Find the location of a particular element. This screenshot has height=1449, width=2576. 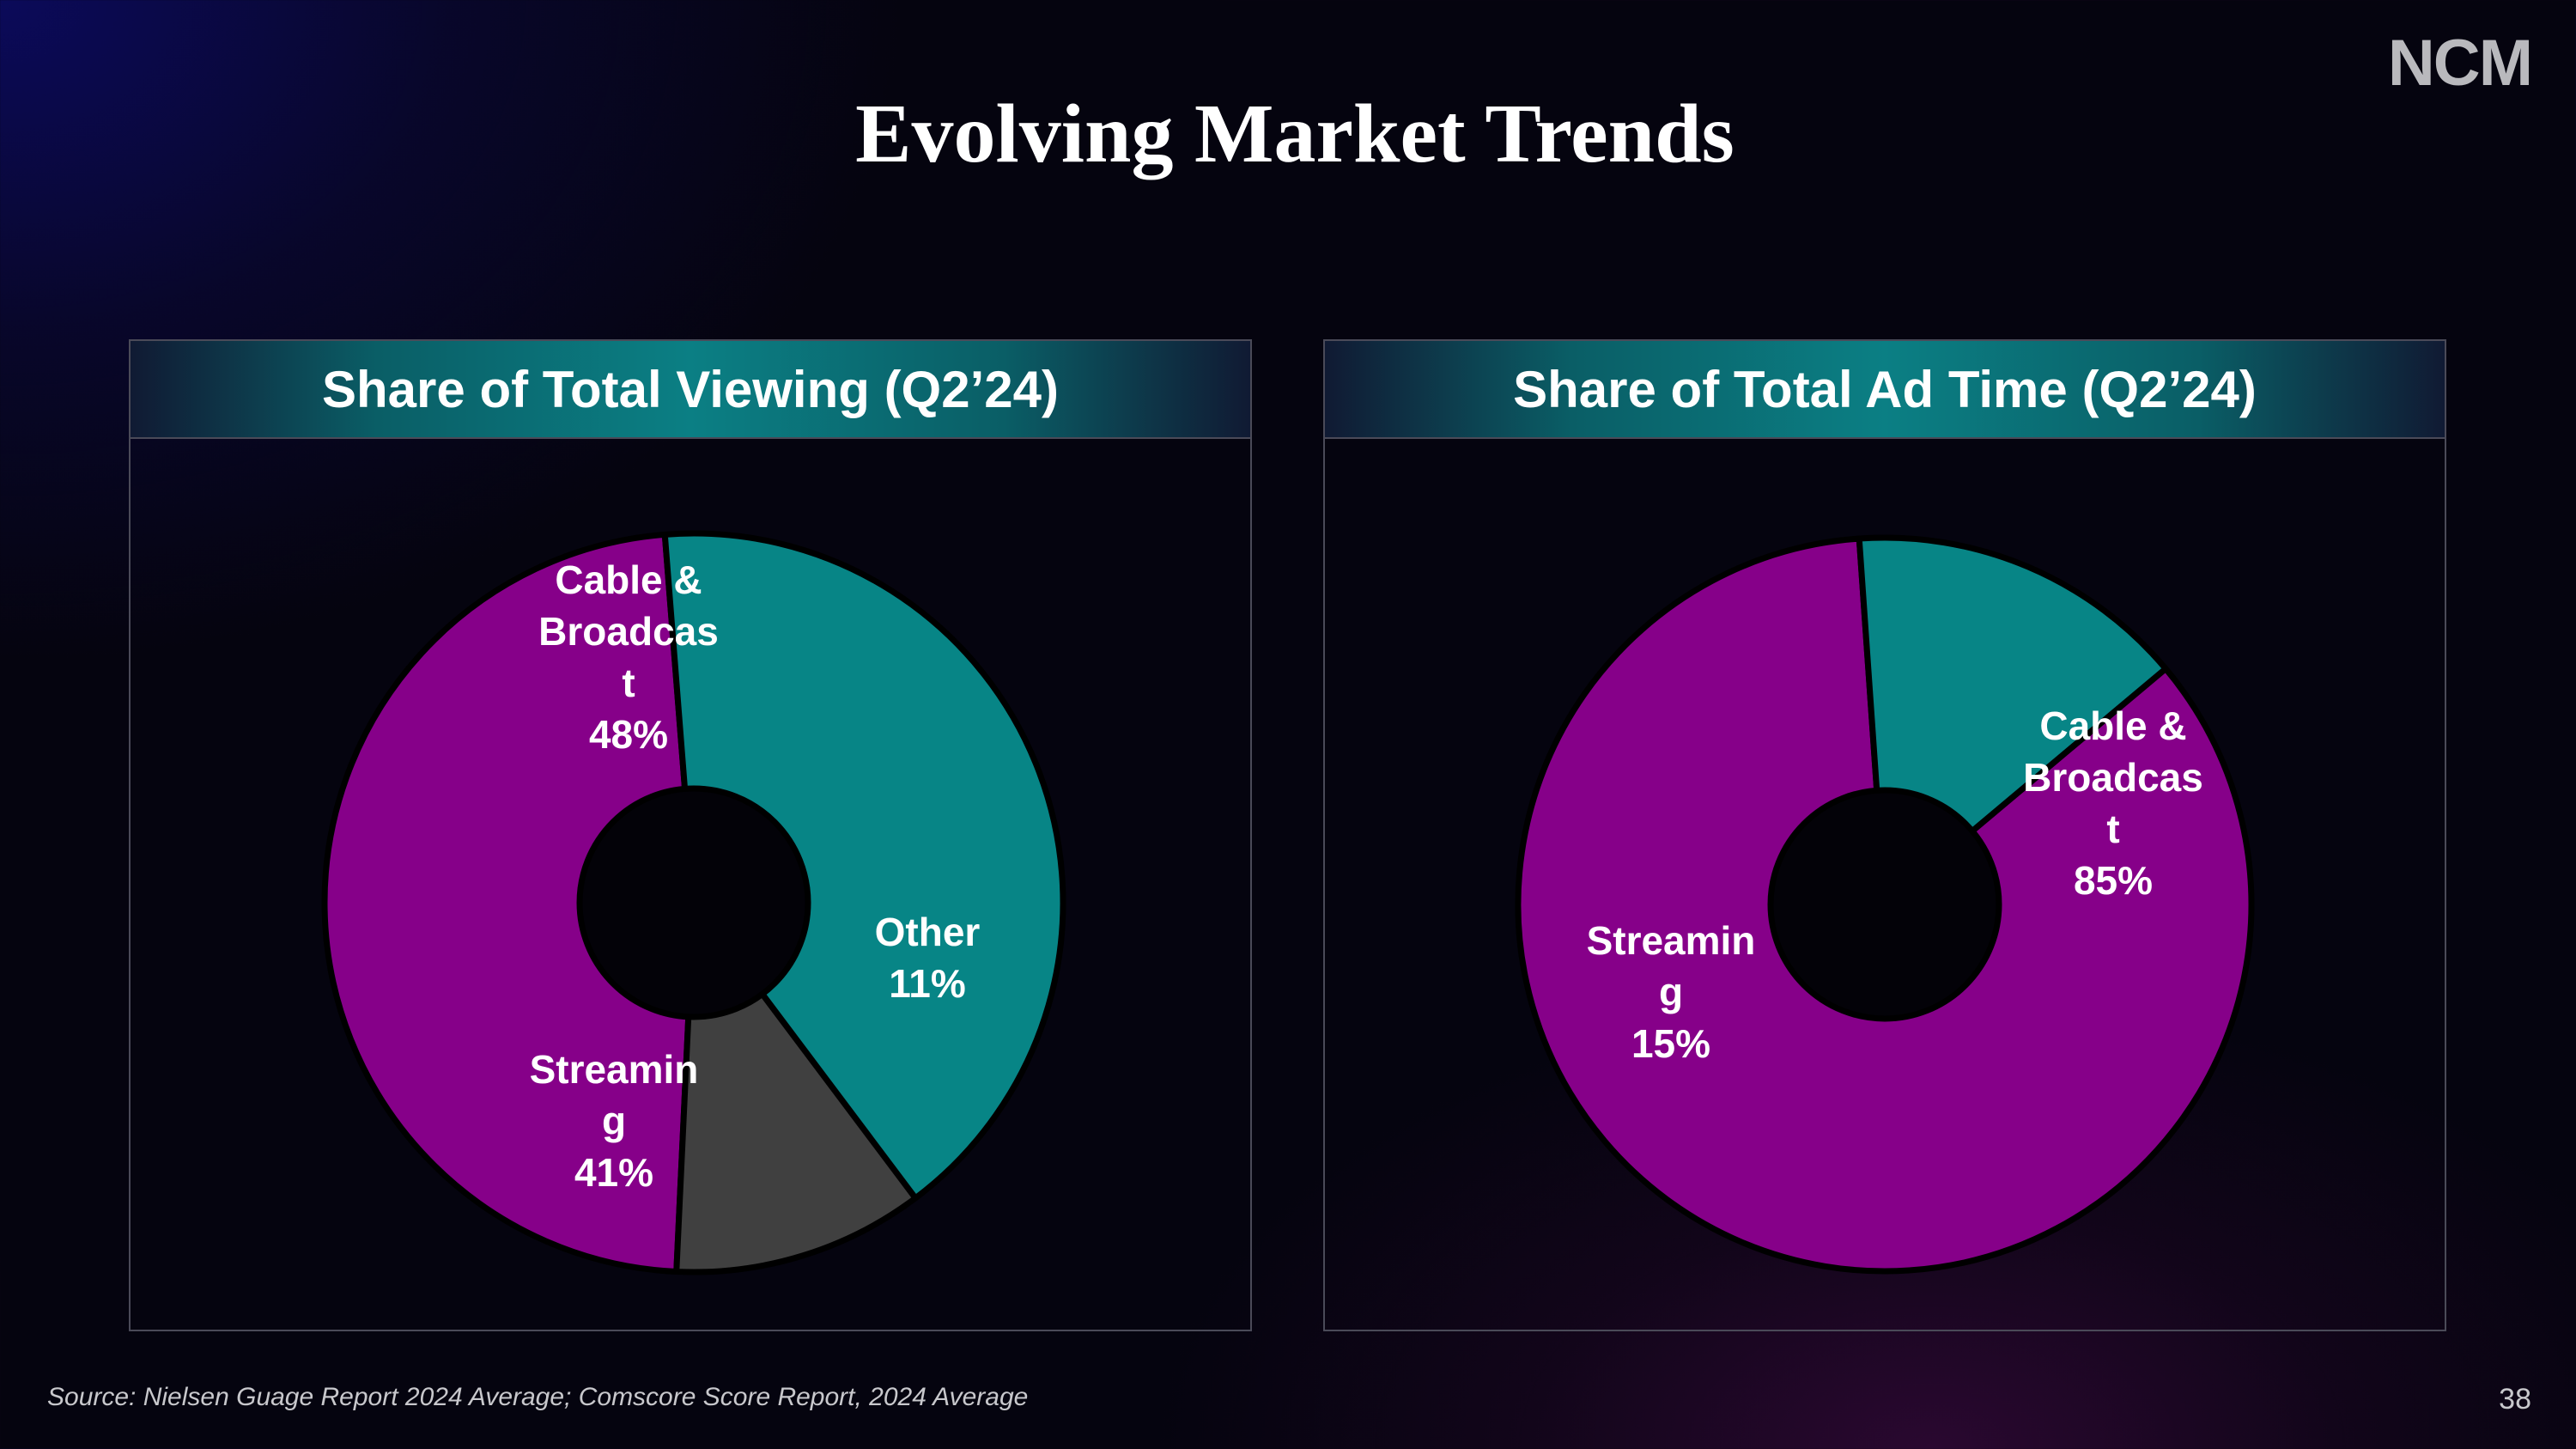

viewing-share-chart-title: Share of Total Viewing (Q2’24) is located at coordinates (691, 390).